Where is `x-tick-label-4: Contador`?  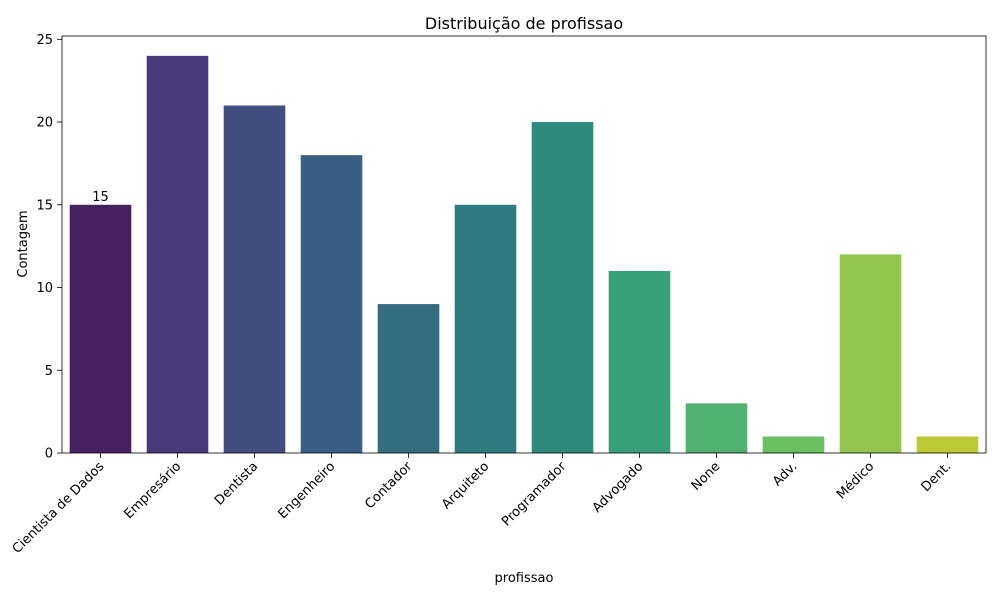
x-tick-label-4: Contador is located at coordinates (388, 485).